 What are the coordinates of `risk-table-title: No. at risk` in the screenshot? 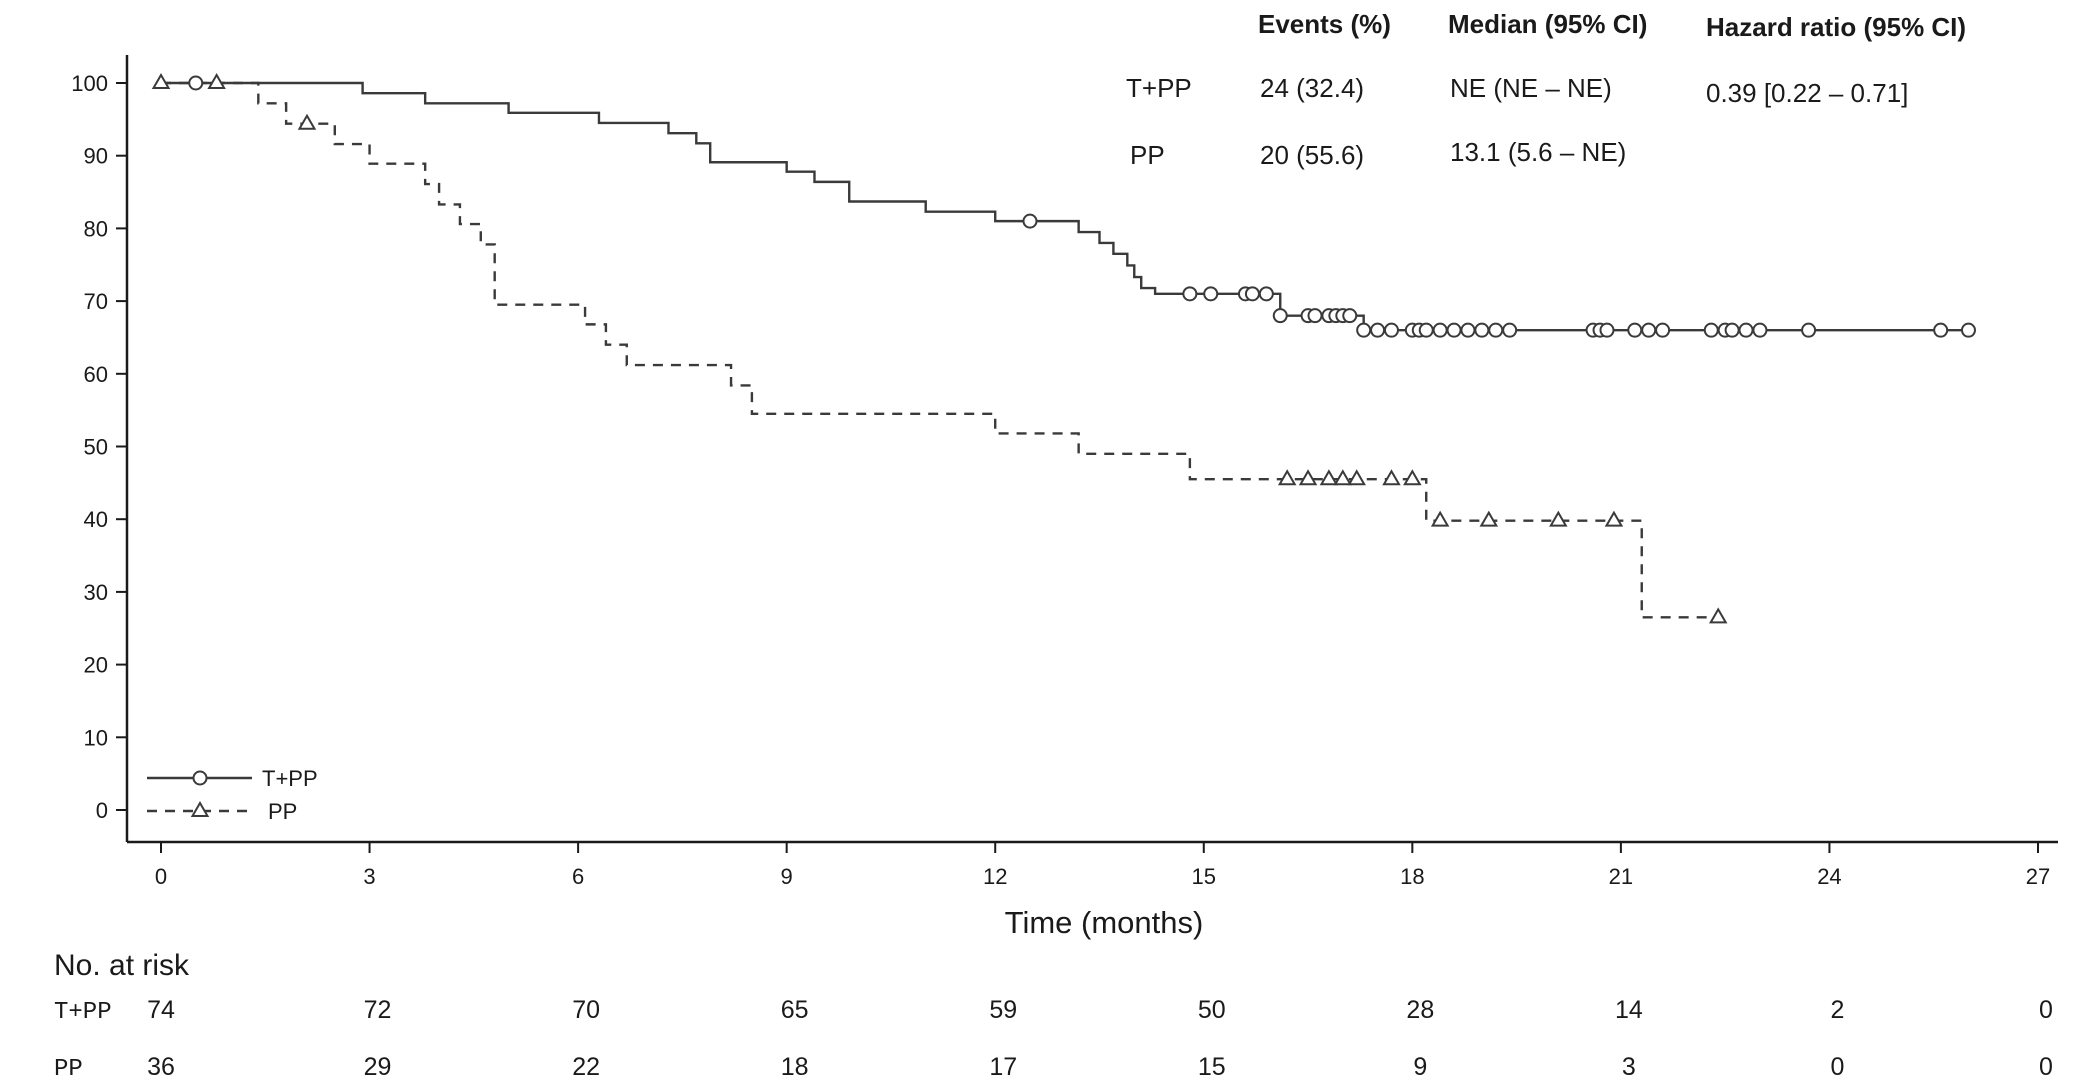 It's located at (122, 965).